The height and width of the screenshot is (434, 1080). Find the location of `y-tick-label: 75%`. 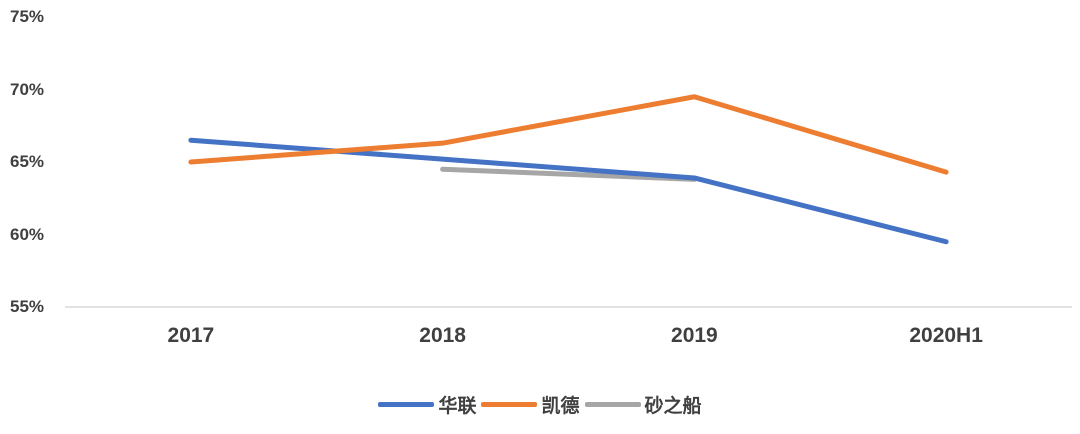

y-tick-label: 75% is located at coordinates (27, 16).